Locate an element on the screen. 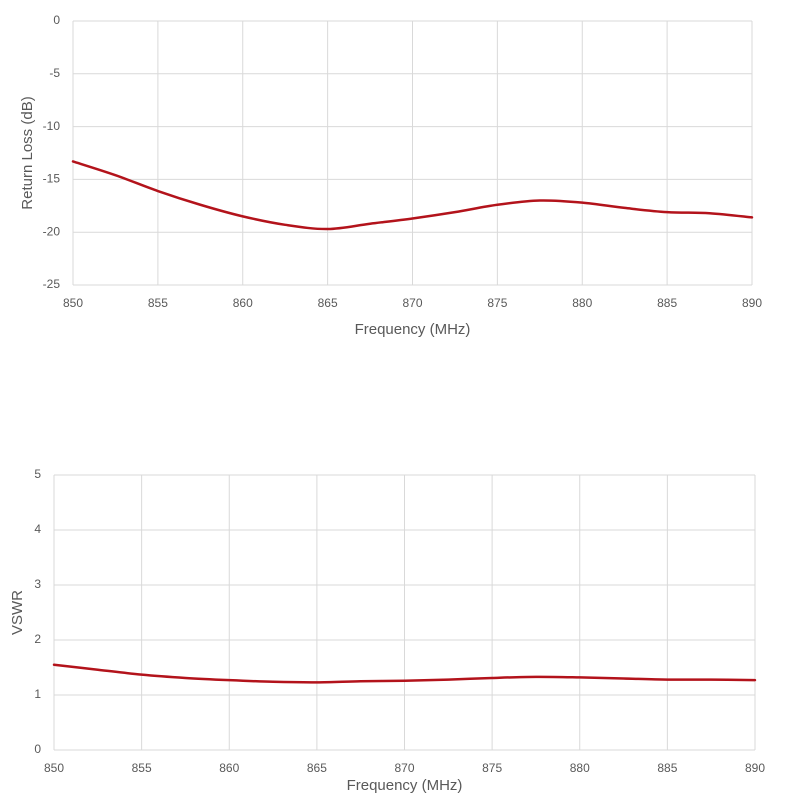  y-axis-title: Return Loss (dB) is located at coordinates (27, 152).